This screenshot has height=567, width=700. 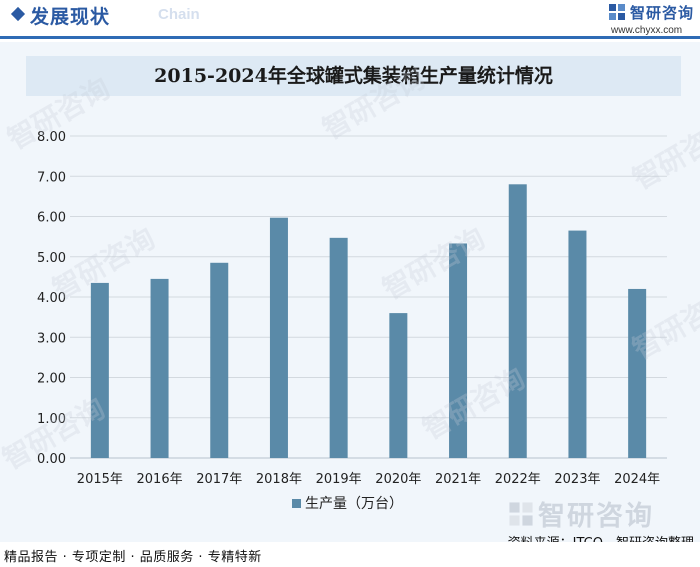 What do you see at coordinates (458, 350) in the screenshot?
I see `bar-2021年` at bounding box center [458, 350].